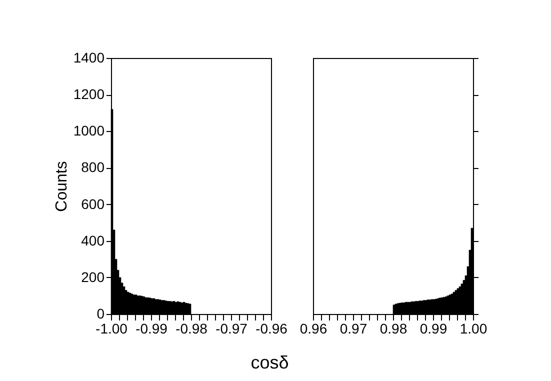  Describe the element at coordinates (232, 328) in the screenshot. I see `x-tick-label: -0.97` at that location.